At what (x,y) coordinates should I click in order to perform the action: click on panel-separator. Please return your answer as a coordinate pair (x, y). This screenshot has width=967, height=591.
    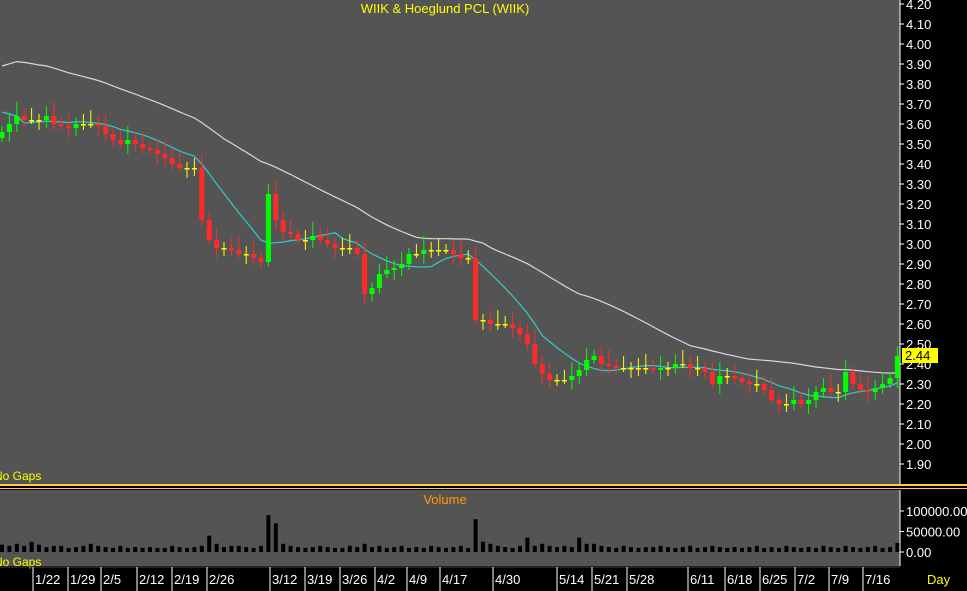
    Looking at the image, I should click on (483, 485).